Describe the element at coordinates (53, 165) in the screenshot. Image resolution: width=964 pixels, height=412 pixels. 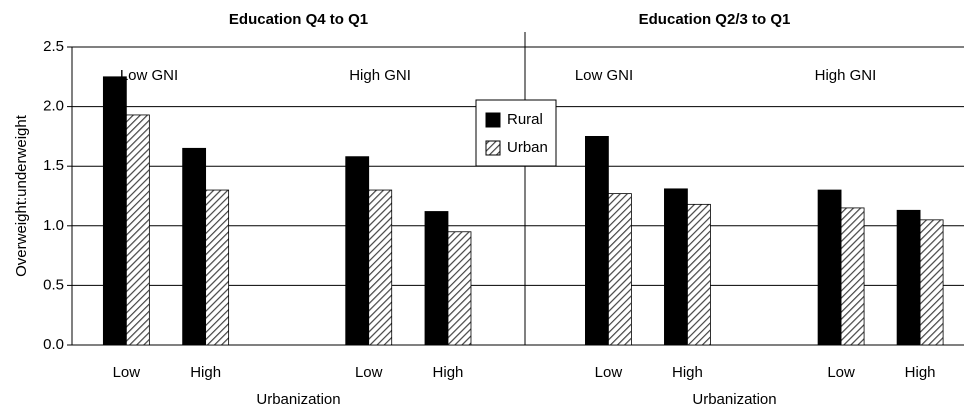
I see `y-tick-label: 1.5` at that location.